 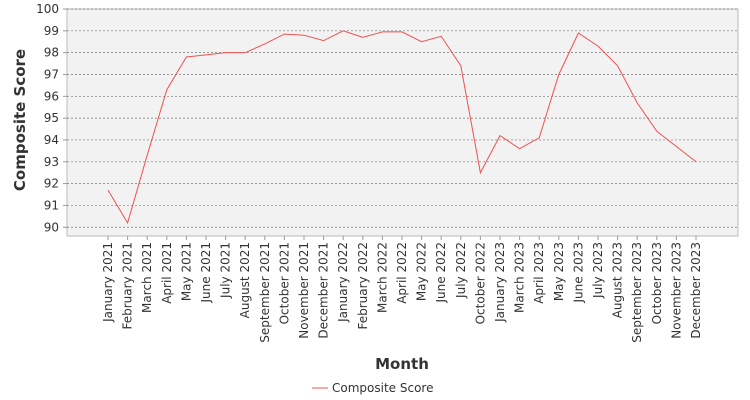 What do you see at coordinates (206, 273) in the screenshot?
I see `x-tick-label: June 2021` at bounding box center [206, 273].